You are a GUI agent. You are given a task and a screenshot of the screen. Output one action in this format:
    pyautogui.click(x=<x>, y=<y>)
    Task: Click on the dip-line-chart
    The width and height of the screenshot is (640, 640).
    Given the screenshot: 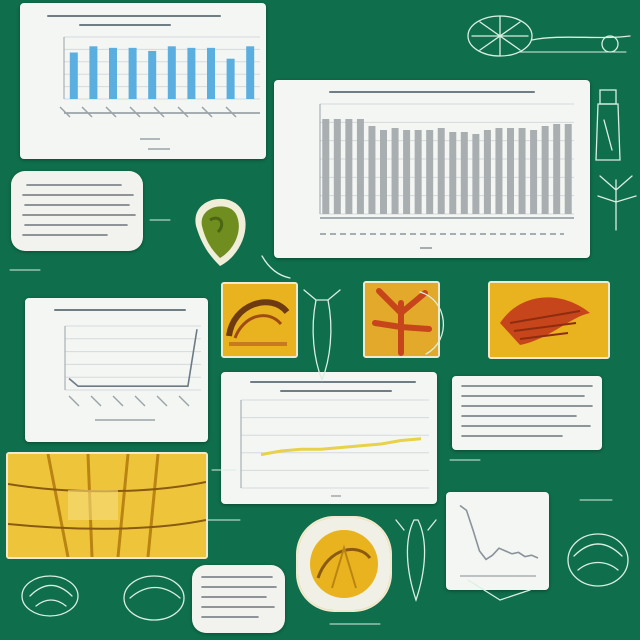 What is the action you would take?
    pyautogui.click(x=499, y=540)
    